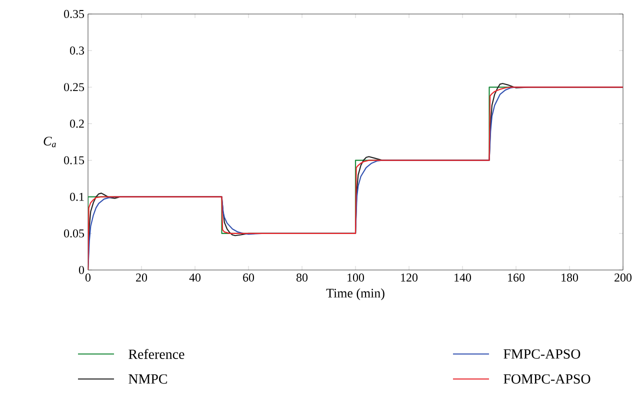 The image size is (640, 406). I want to click on y-tick-label: 0, so click(81, 270).